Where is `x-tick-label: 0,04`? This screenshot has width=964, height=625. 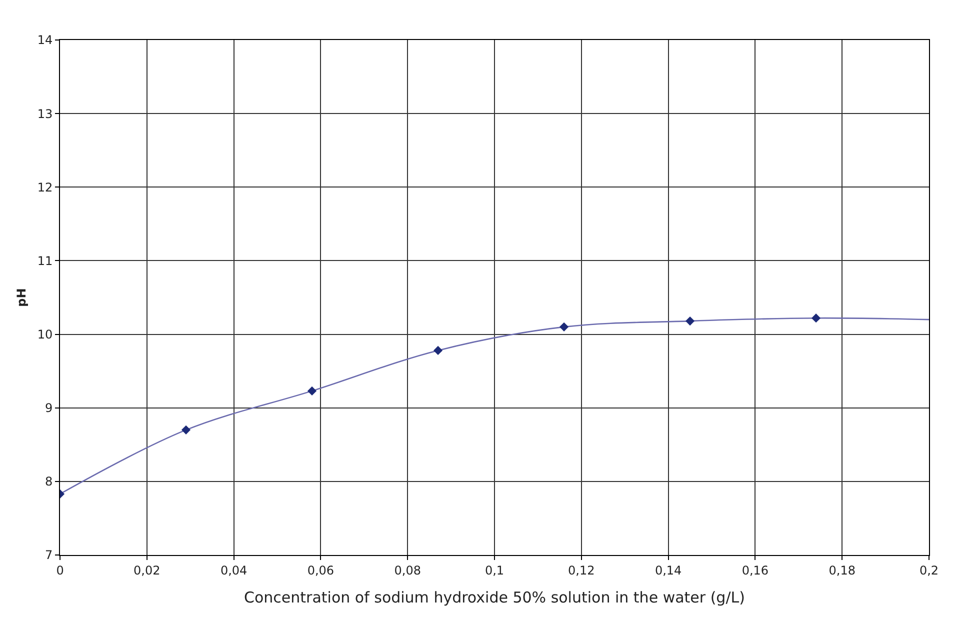 x-tick-label: 0,04 is located at coordinates (234, 570).